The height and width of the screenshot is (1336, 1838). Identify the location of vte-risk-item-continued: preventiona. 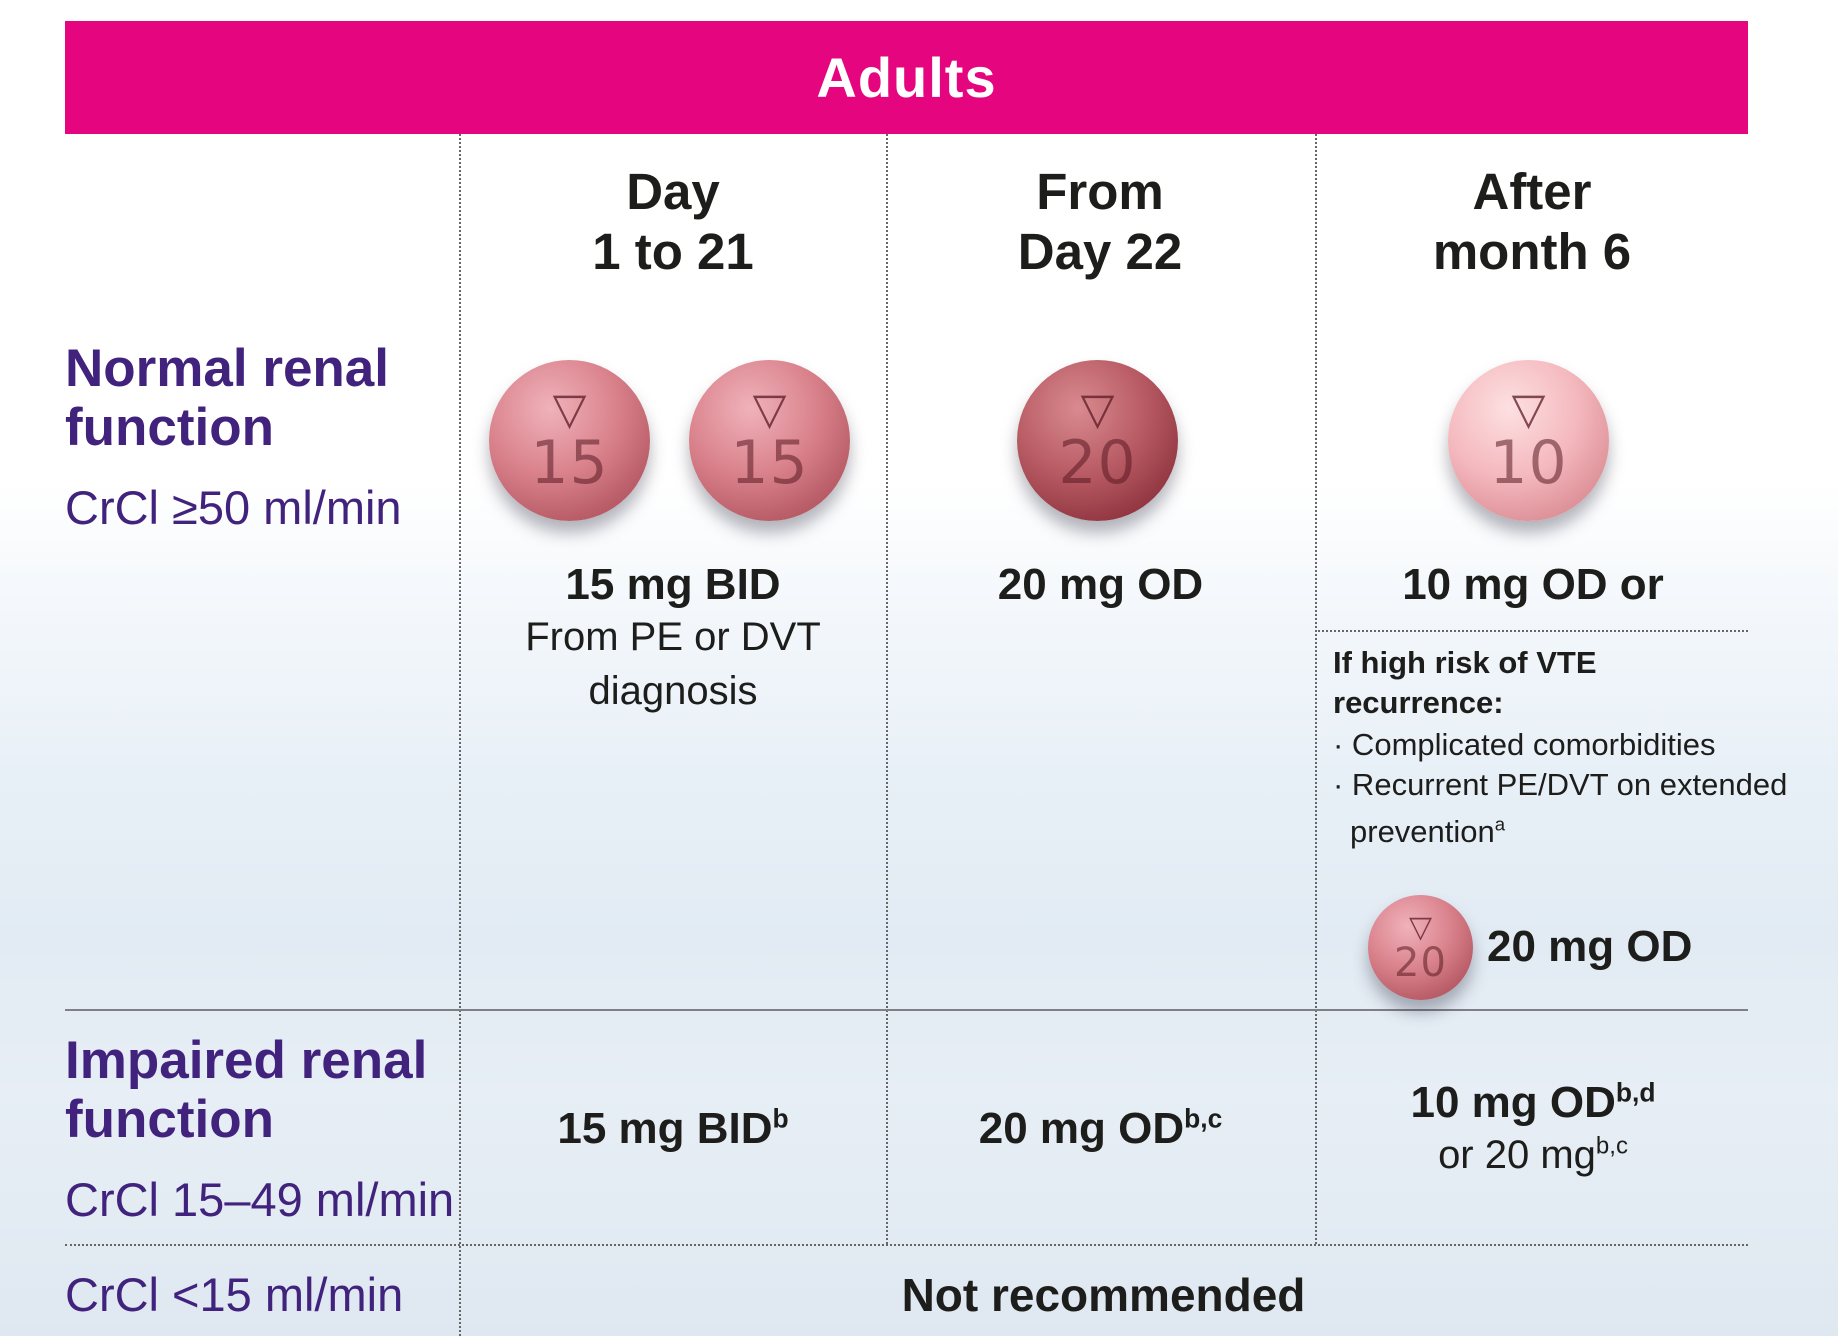
(1428, 831).